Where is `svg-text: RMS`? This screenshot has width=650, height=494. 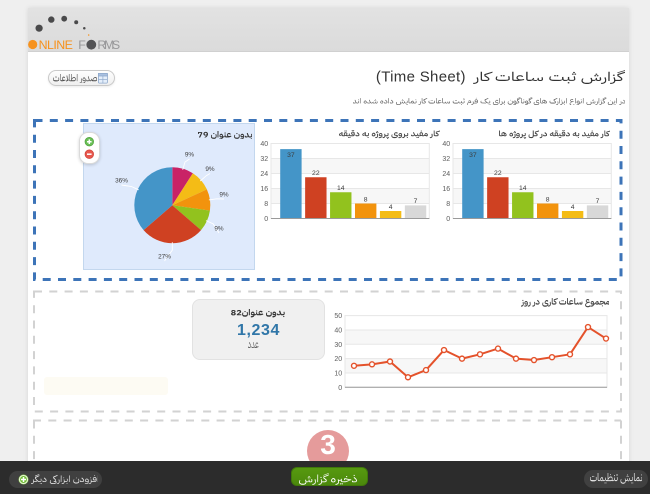
svg-text: RMS is located at coordinates (108, 45).